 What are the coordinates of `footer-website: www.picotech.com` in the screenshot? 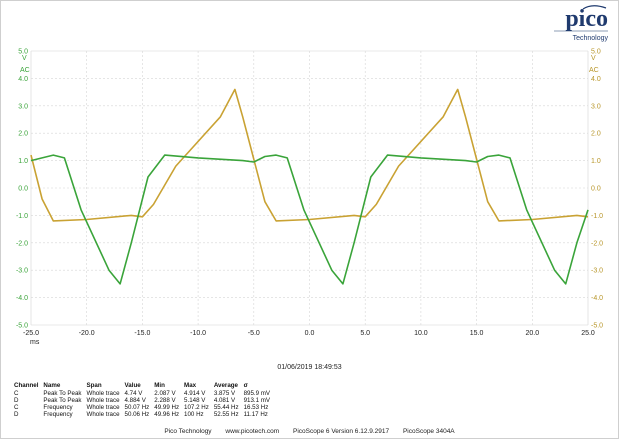 It's located at (252, 431).